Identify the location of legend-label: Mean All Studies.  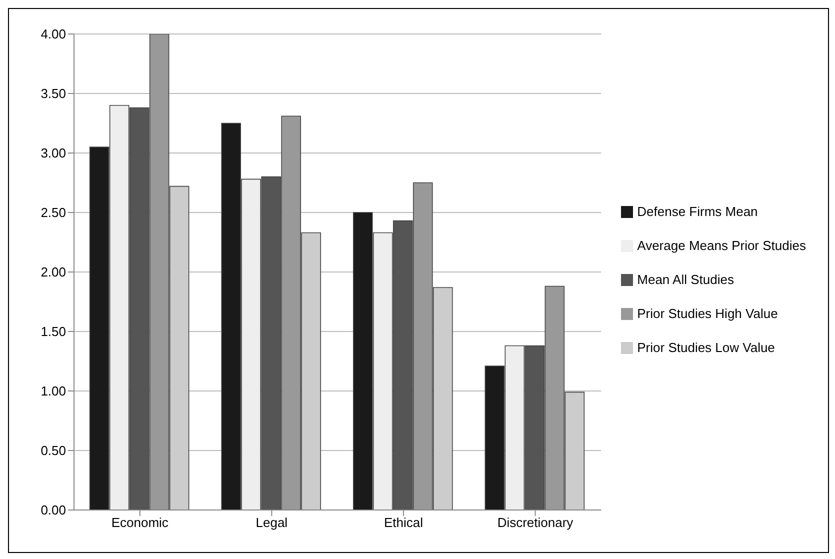
(685, 279).